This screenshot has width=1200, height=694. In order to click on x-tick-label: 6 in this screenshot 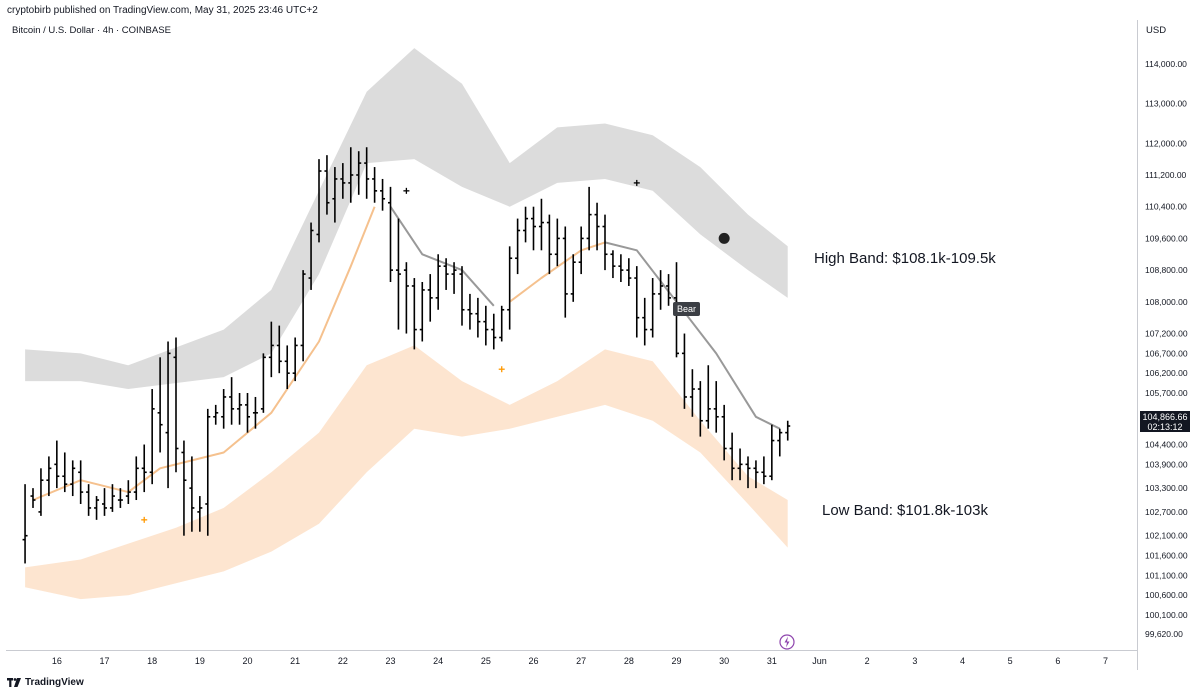, I will do `click(1057, 661)`.